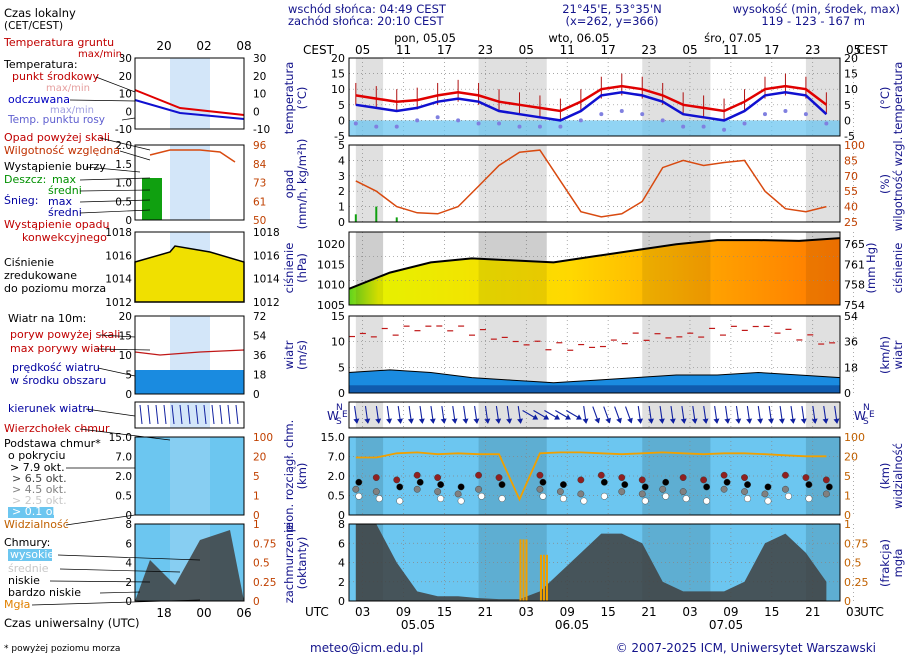 The width and height of the screenshot is (910, 660). I want to click on compass-label: S, so click(339, 422).